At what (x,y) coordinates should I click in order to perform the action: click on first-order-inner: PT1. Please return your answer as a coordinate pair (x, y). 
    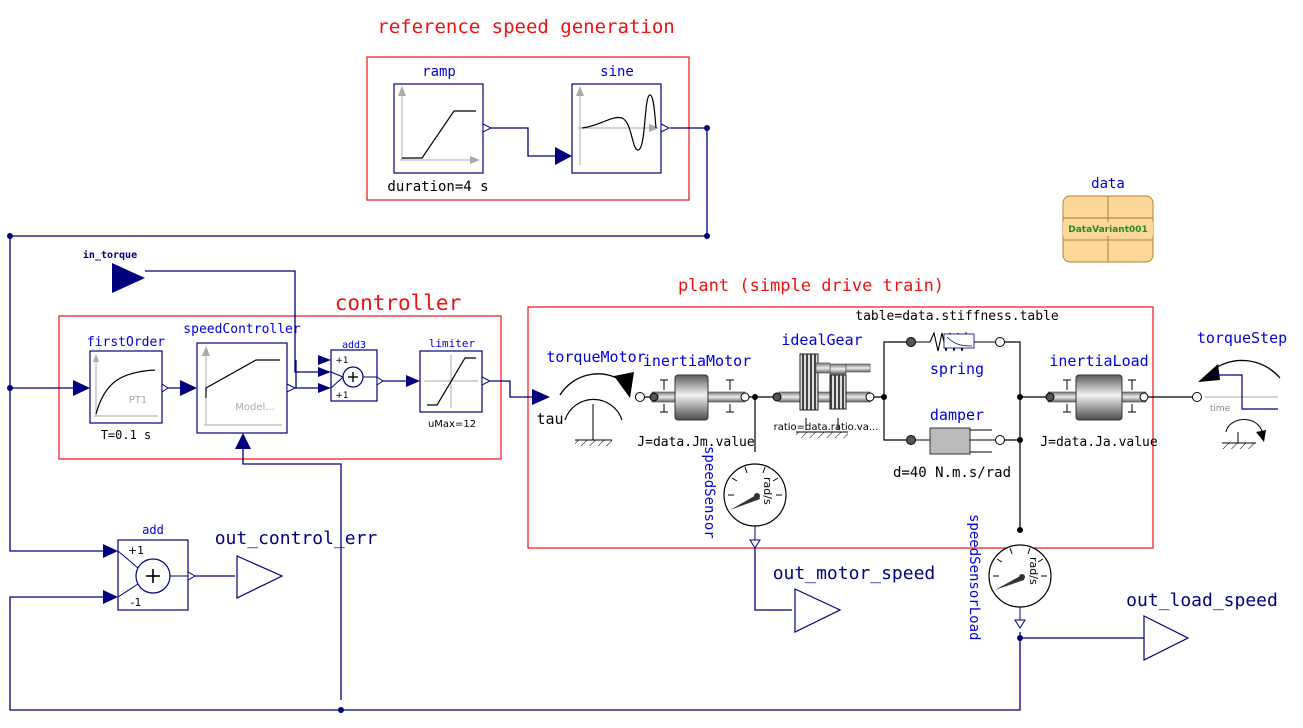
    Looking at the image, I should click on (138, 400).